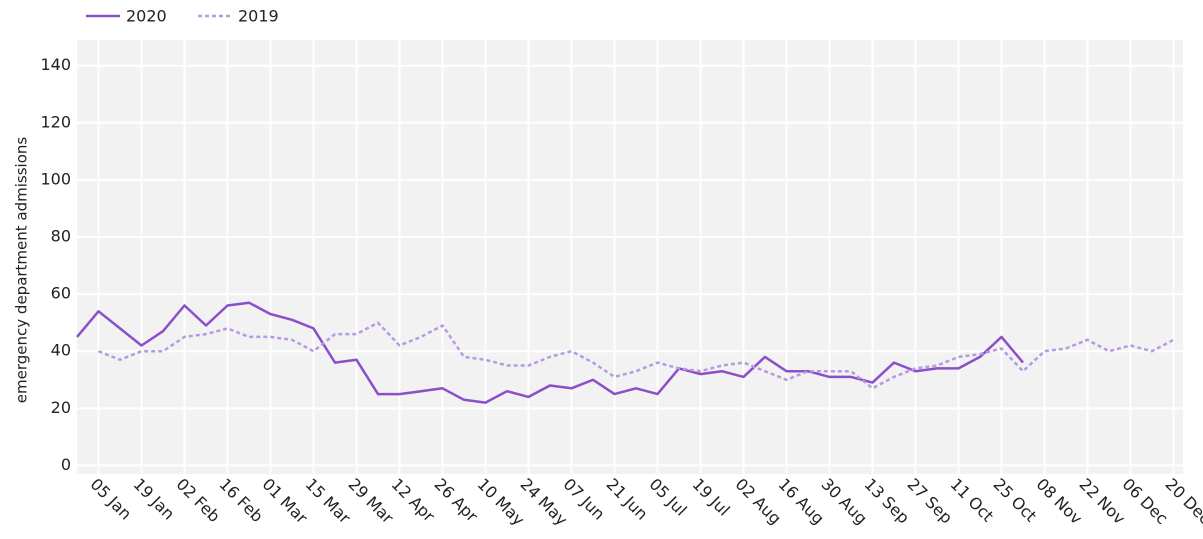 The image size is (1203, 539). Describe the element at coordinates (844, 502) in the screenshot. I see `x-tick-label: 30 Aug` at that location.